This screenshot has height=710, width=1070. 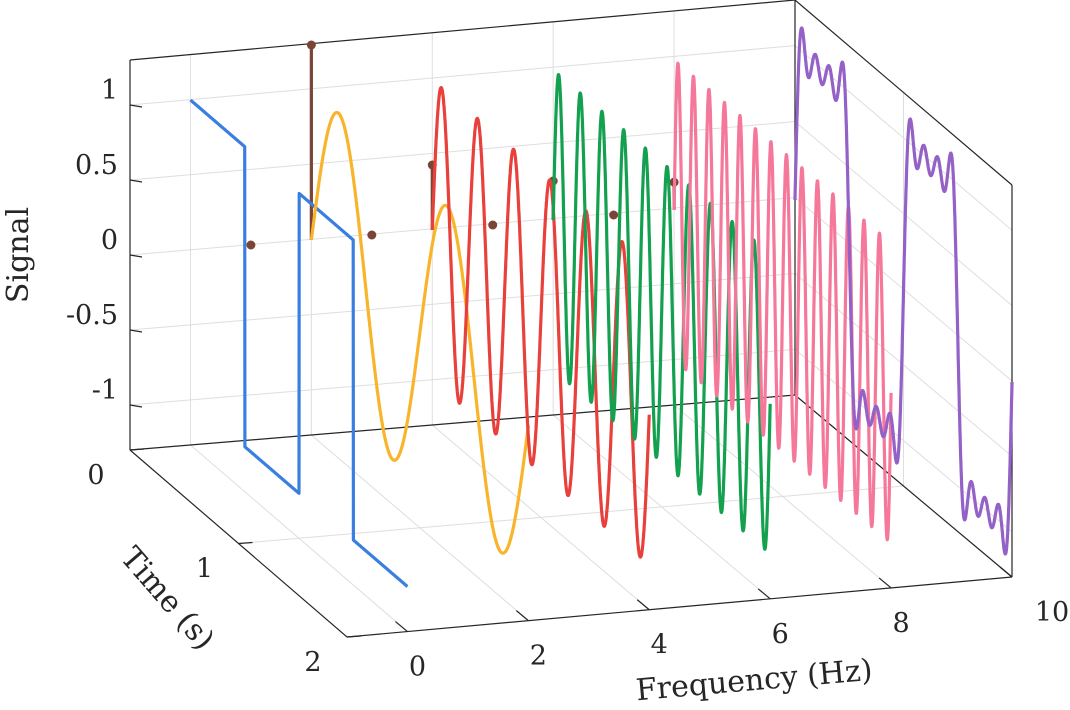 What do you see at coordinates (109, 240) in the screenshot?
I see `z-tick-label: 0` at bounding box center [109, 240].